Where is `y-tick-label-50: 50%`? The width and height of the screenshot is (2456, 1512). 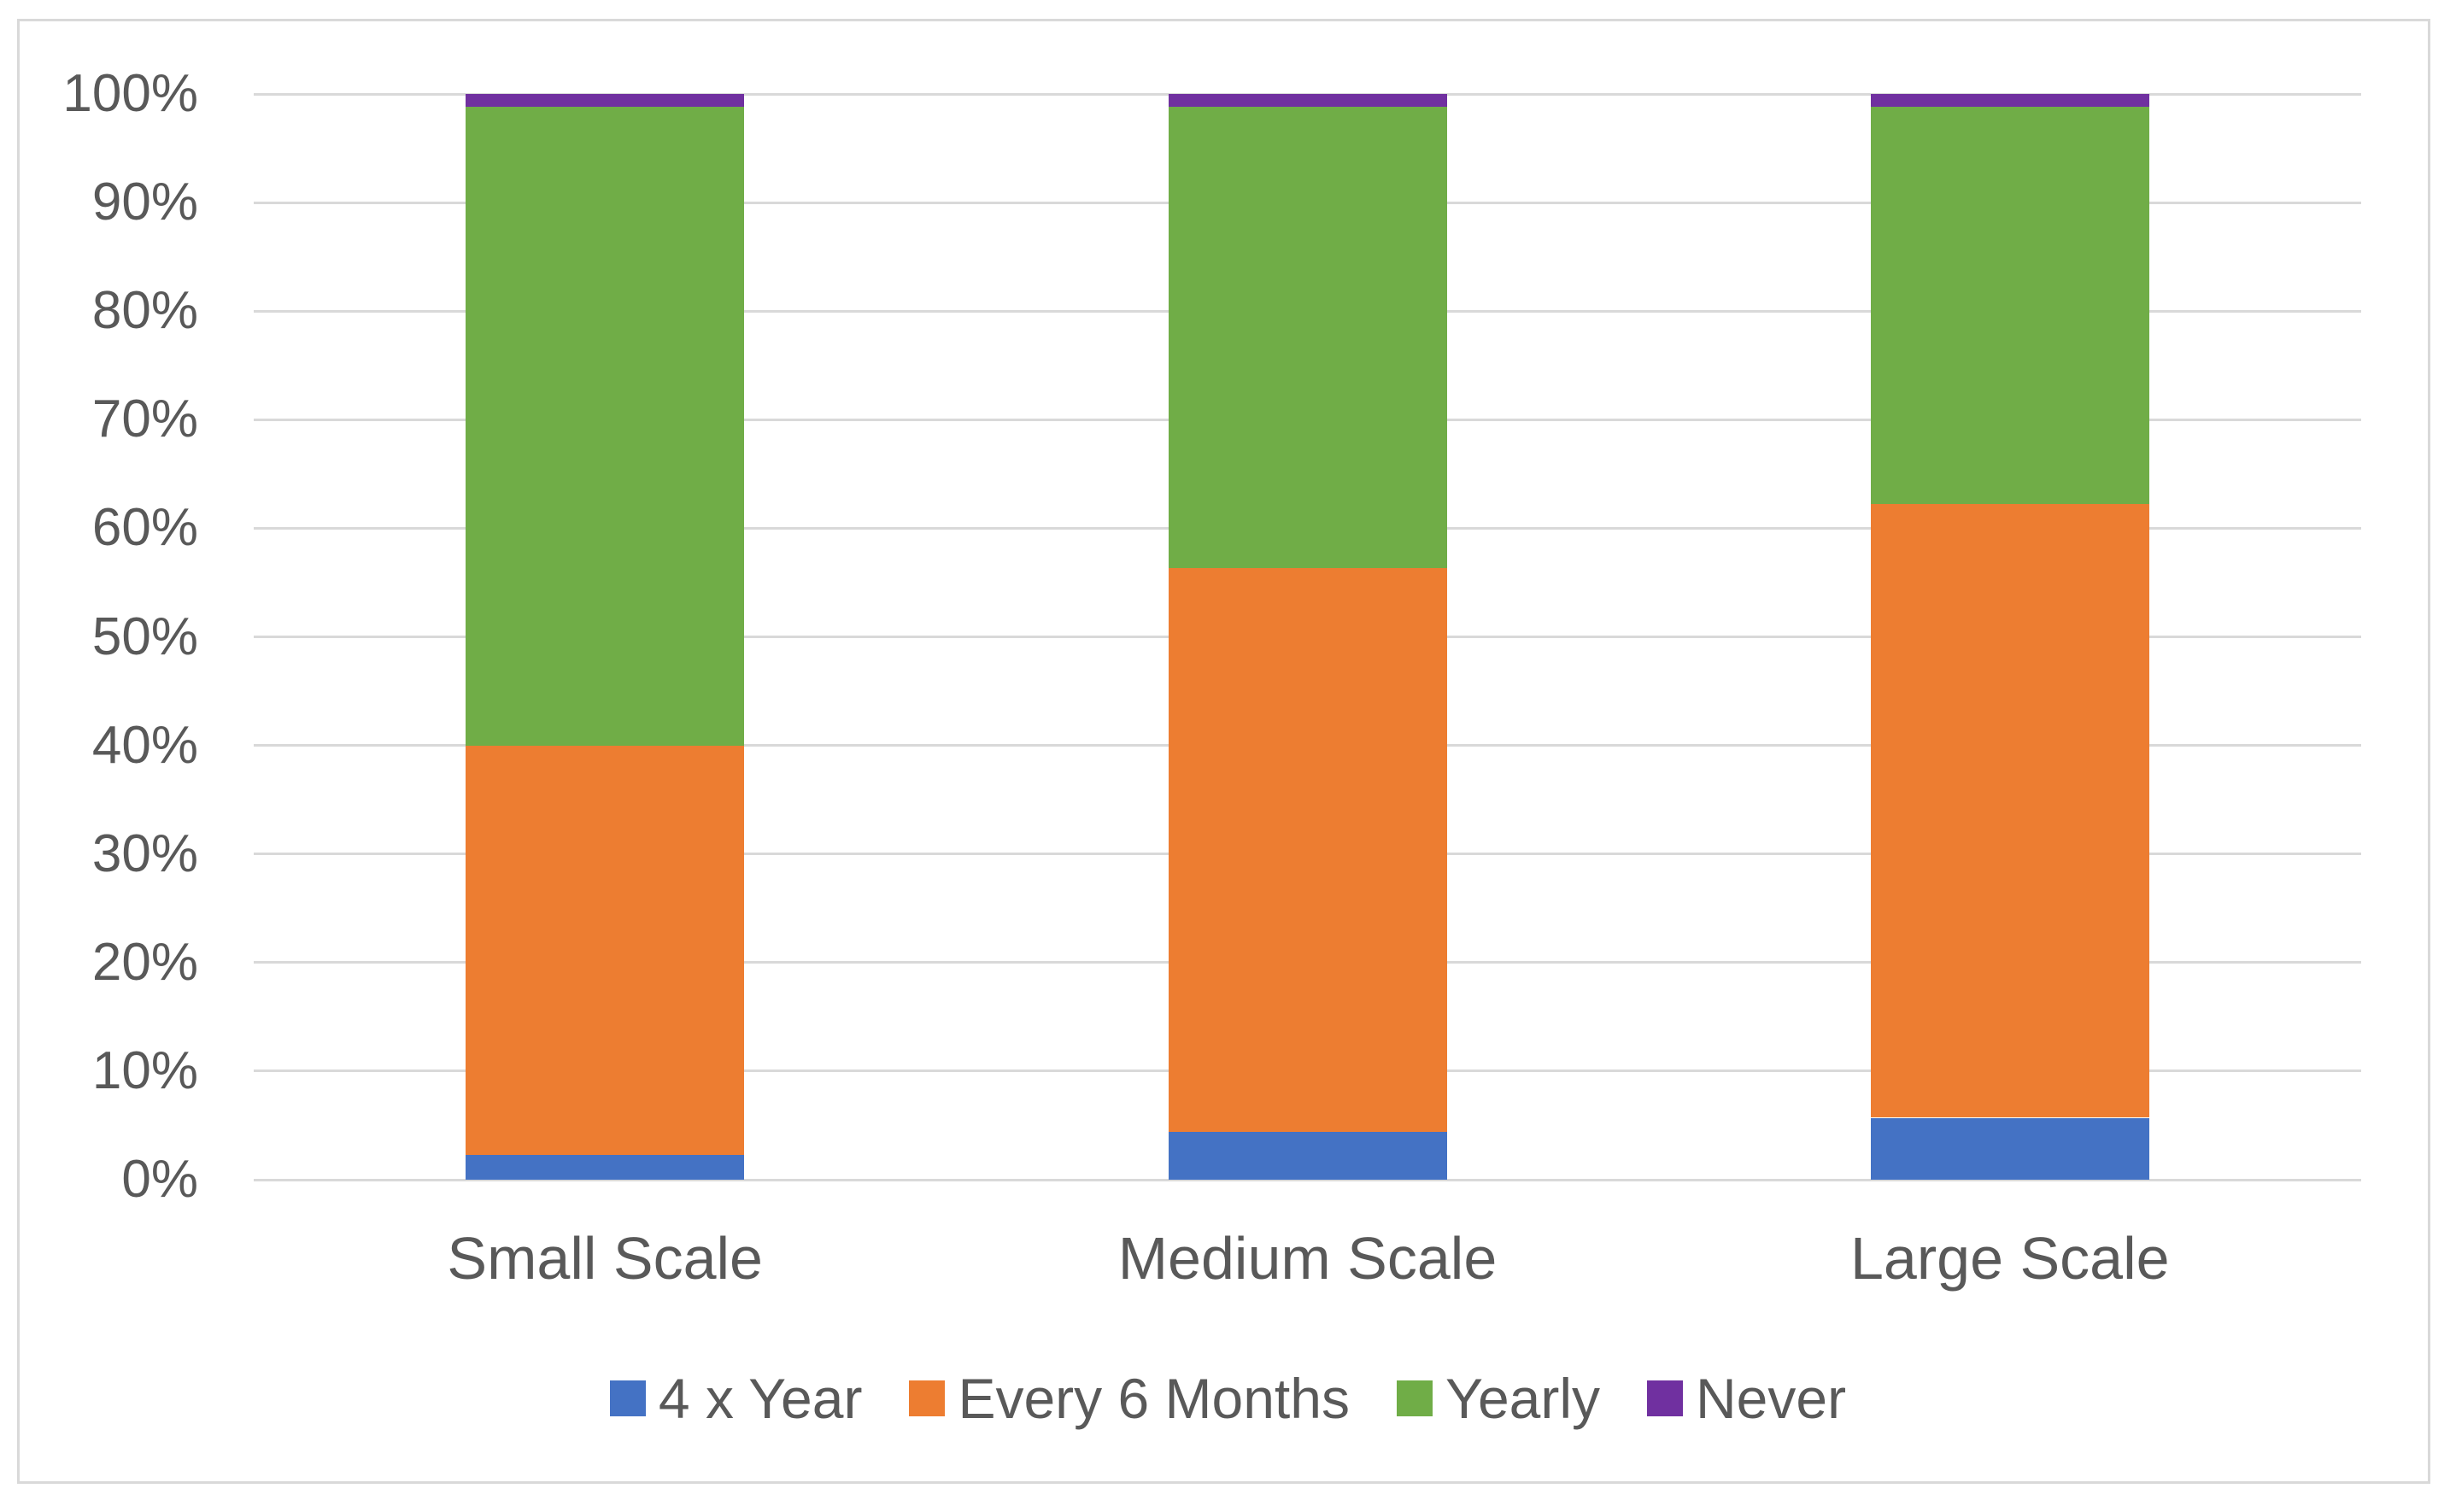
y-tick-label-50: 50% is located at coordinates (144, 636).